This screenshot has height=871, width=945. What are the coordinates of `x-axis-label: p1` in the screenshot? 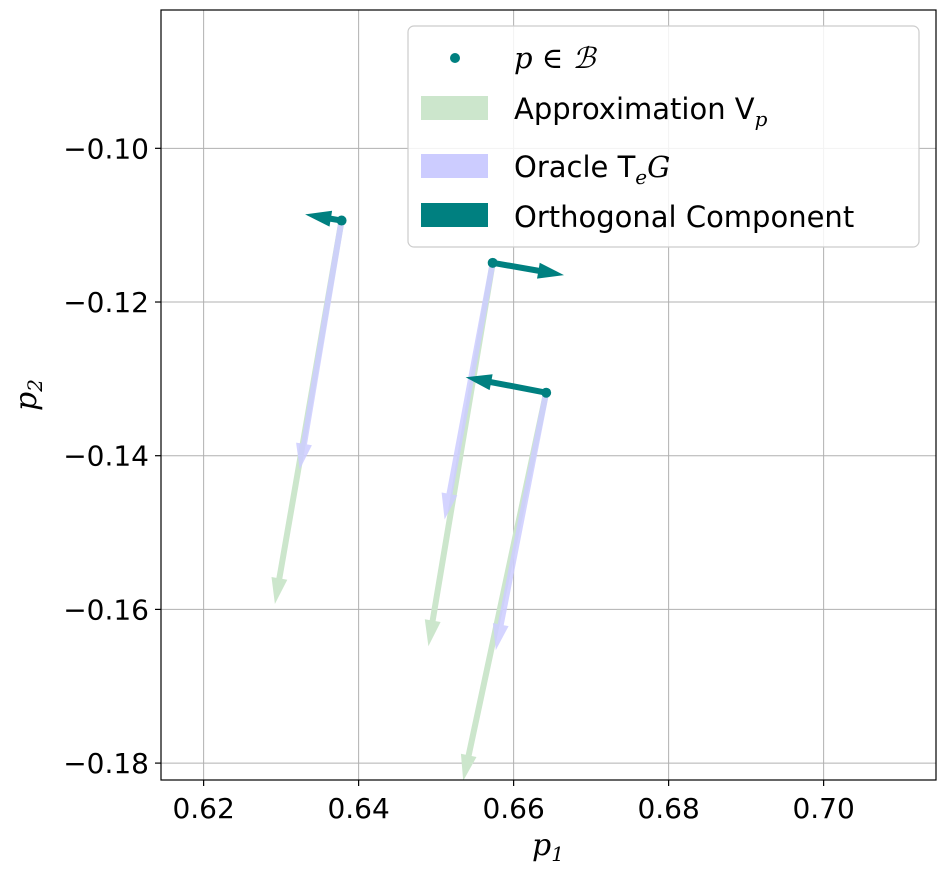 It's located at (548, 847).